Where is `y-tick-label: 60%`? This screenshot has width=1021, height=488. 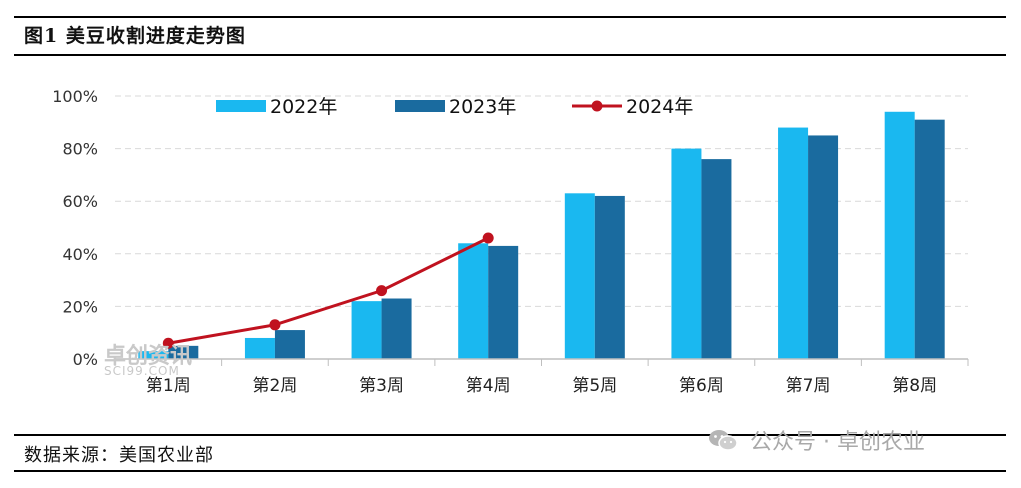 y-tick-label: 60% is located at coordinates (80, 201).